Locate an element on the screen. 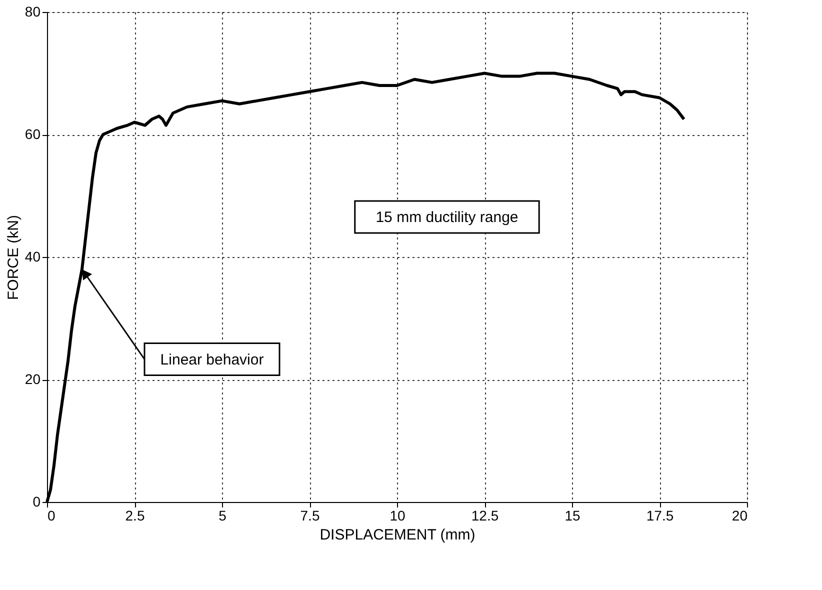 The height and width of the screenshot is (590, 822). x-tick-label: 15 is located at coordinates (572, 516).